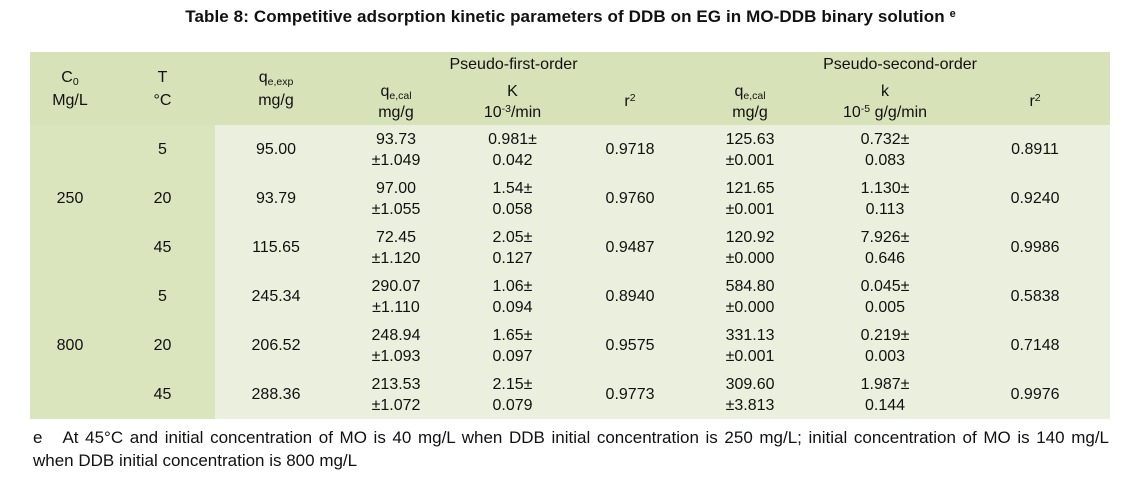 This screenshot has height=478, width=1141. Describe the element at coordinates (885, 198) in the screenshot. I see `pso-k-cell: 1.130± 0.113` at that location.